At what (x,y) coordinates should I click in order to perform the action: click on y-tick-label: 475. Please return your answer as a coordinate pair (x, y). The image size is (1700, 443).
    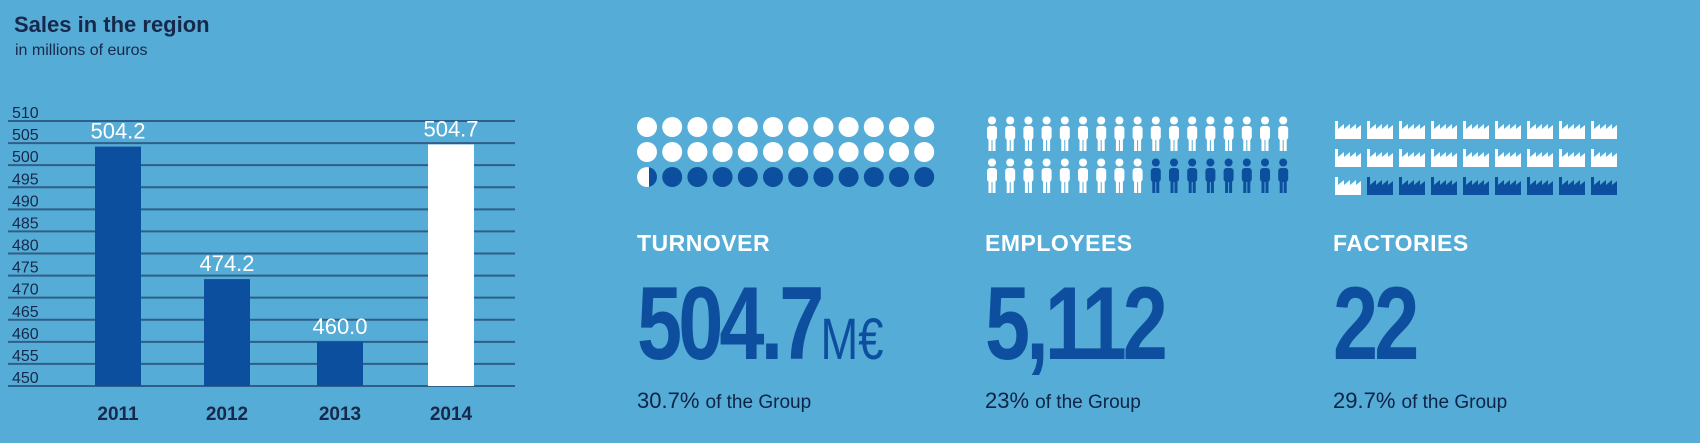
    Looking at the image, I should click on (25, 268).